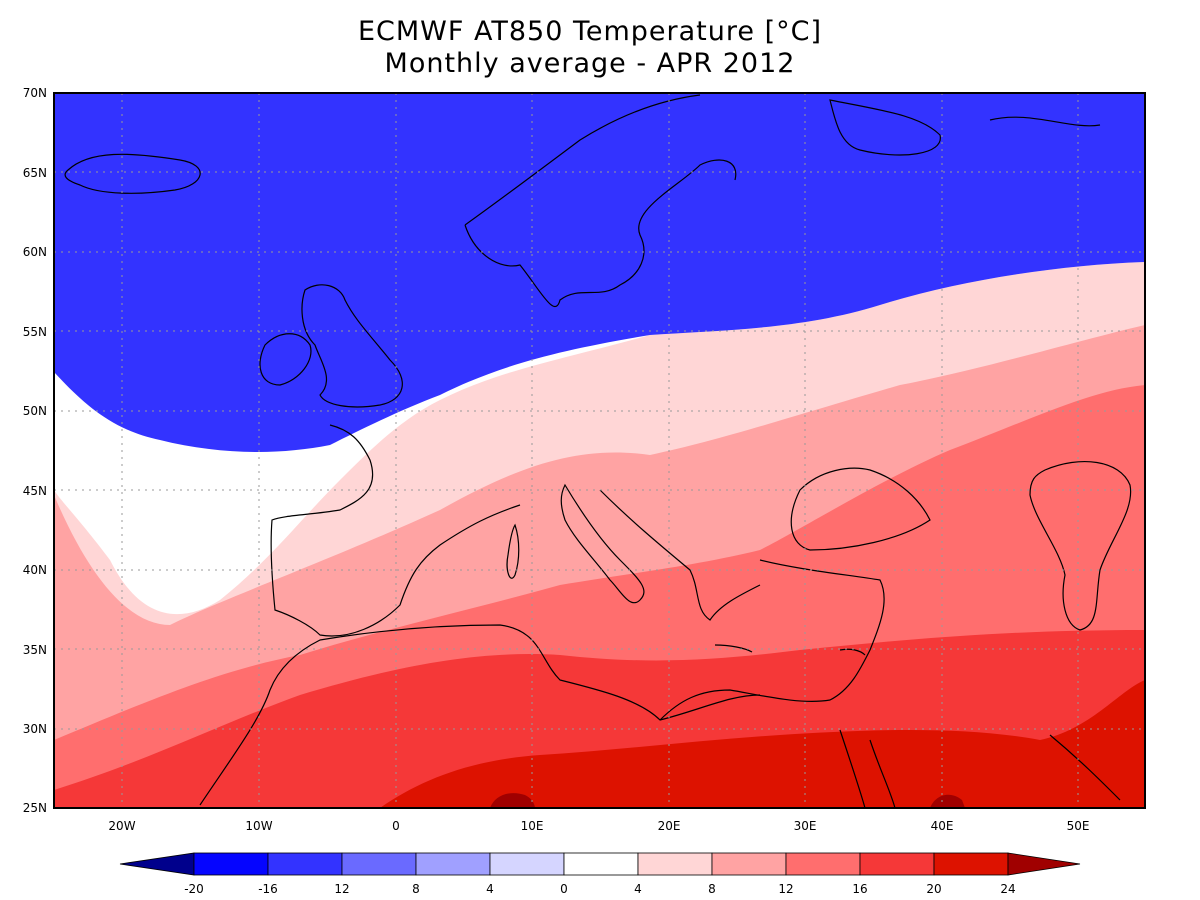  I want to click on colorbar-tick-label: 24, so click(1007, 889).